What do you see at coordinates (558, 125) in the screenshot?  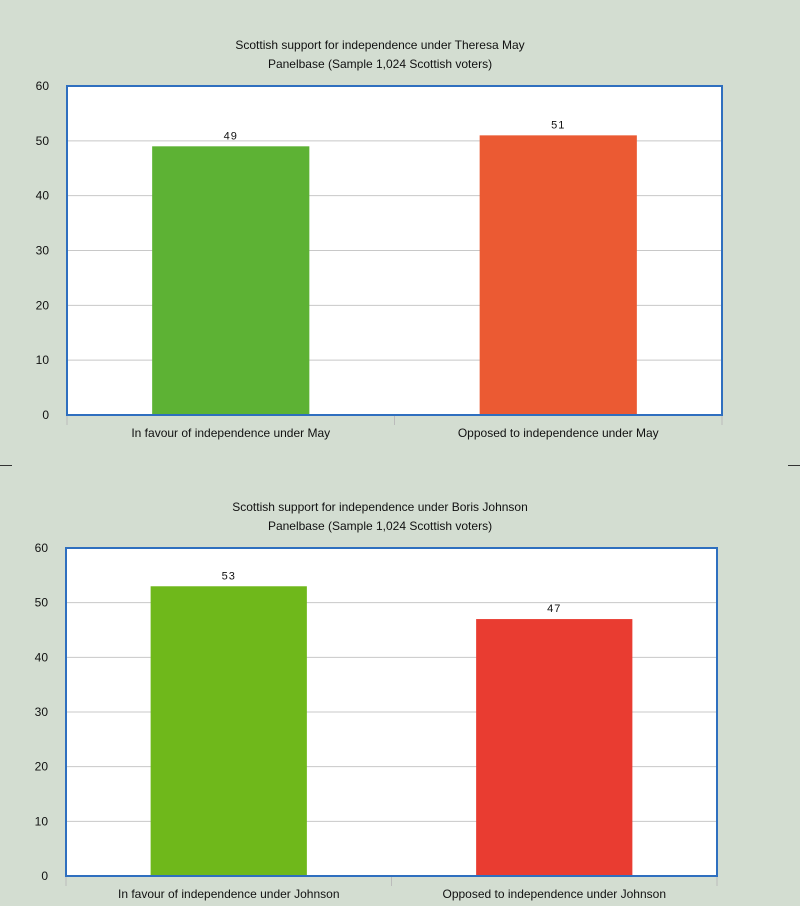 I see `data-label: 51` at bounding box center [558, 125].